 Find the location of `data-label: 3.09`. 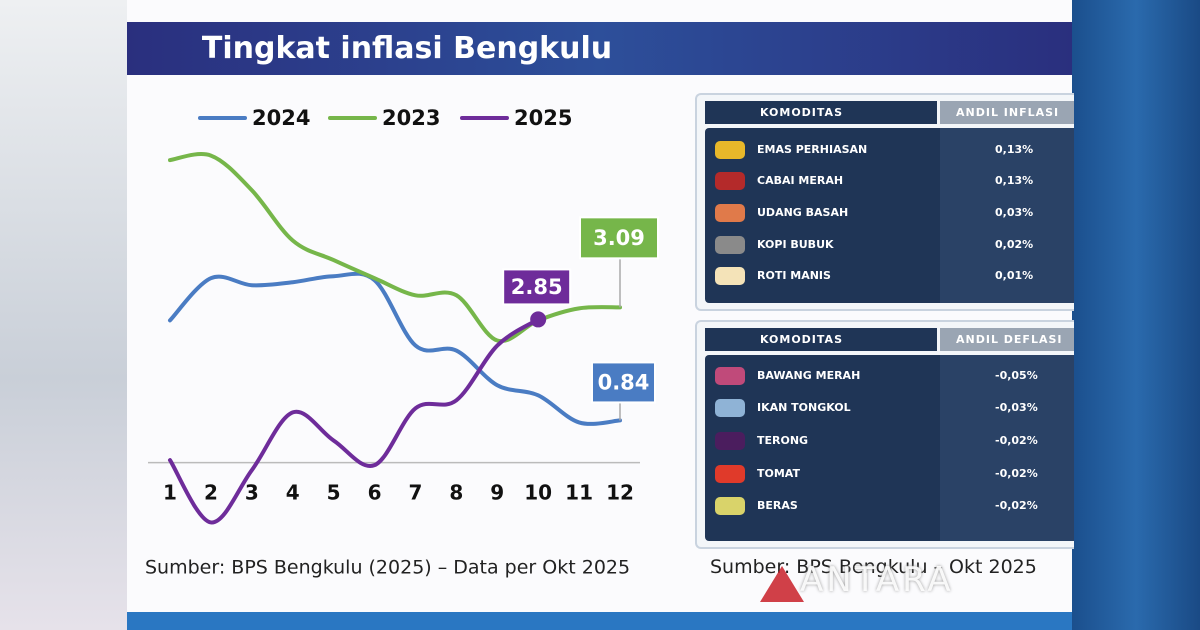

data-label: 3.09 is located at coordinates (619, 238).